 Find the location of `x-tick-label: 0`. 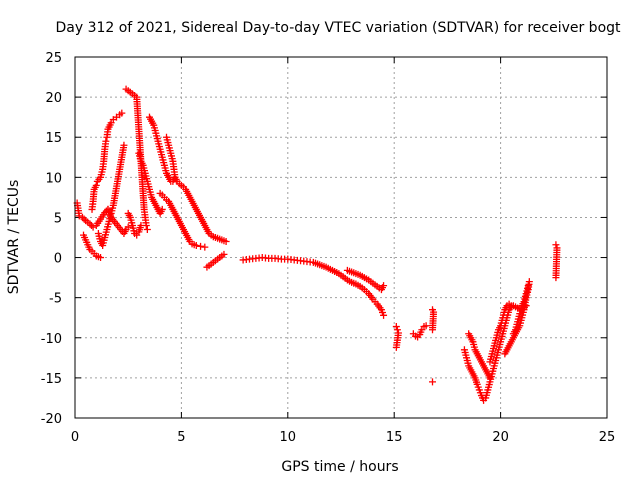

x-tick-label: 0 is located at coordinates (75, 437).